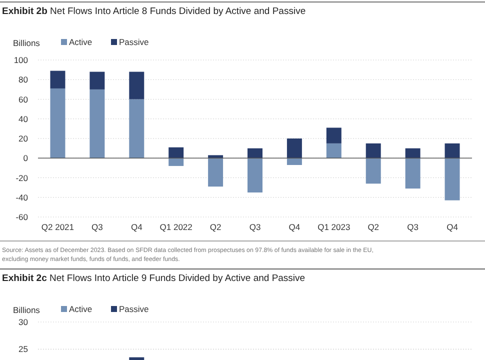  I want to click on y-tick-label: 100, so click(21, 60).